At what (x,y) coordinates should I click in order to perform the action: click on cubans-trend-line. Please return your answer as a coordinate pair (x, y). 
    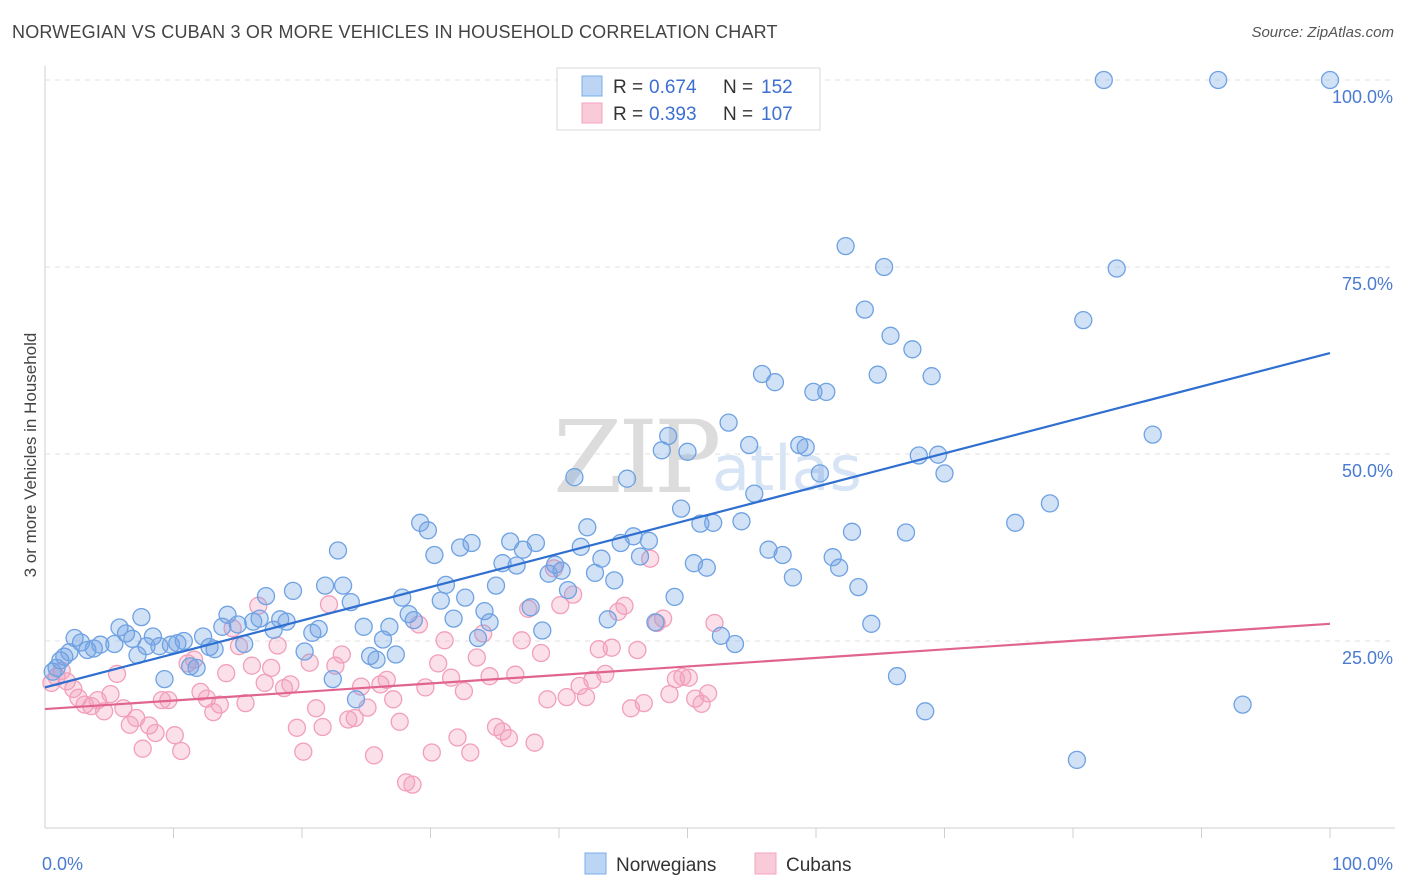
    Looking at the image, I should click on (687, 666).